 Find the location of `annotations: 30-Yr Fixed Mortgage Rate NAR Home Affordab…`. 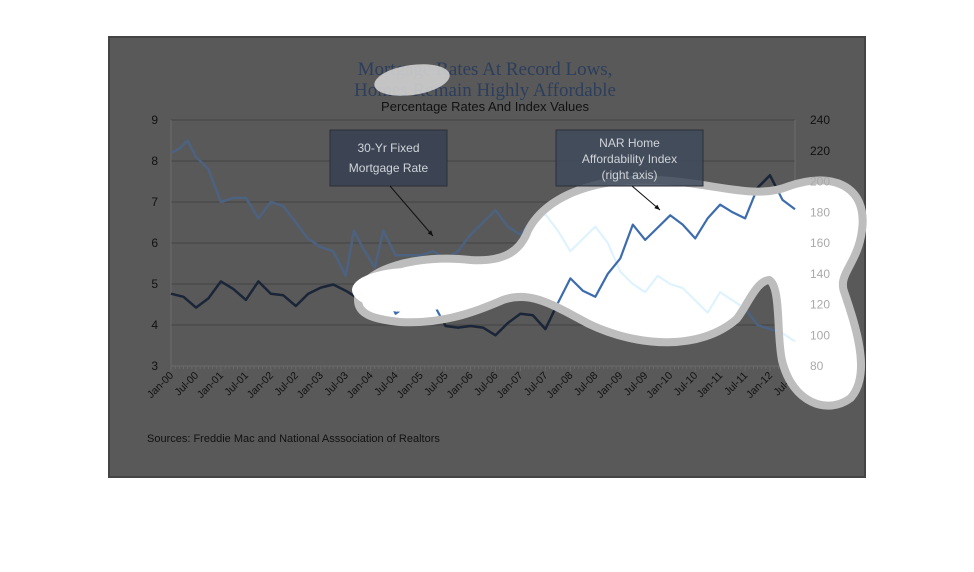

annotations: 30-Yr Fixed Mortgage Rate NAR Home Affordab… is located at coordinates (516, 220).